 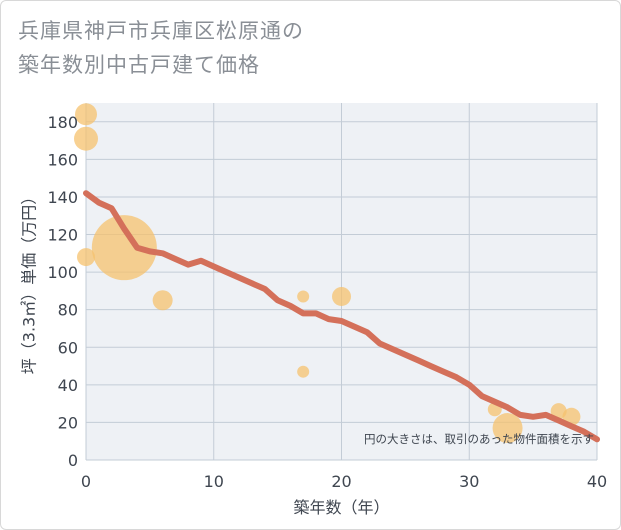 What do you see at coordinates (341, 481) in the screenshot?
I see `x-tick-label: 20` at bounding box center [341, 481].